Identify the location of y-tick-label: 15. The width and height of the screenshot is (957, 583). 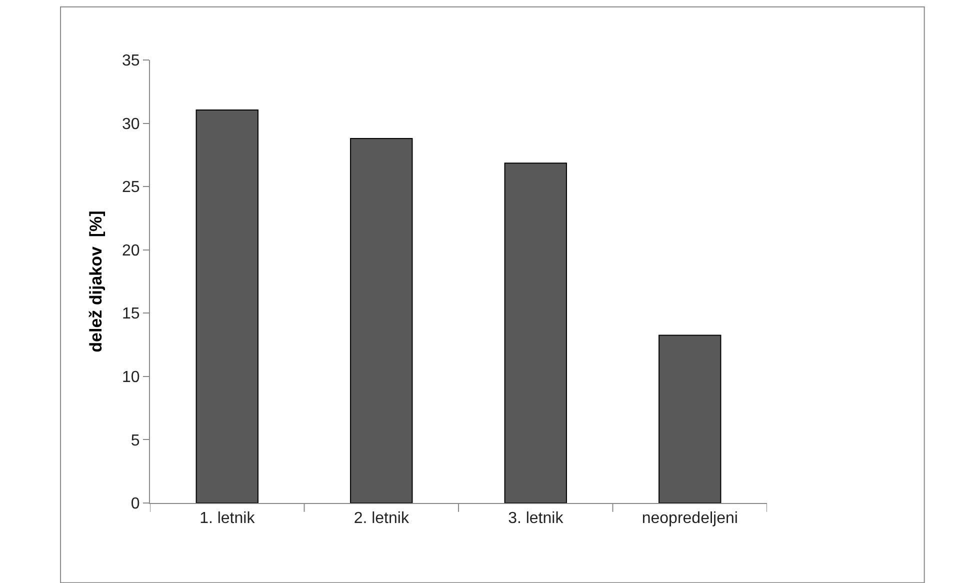
(131, 314).